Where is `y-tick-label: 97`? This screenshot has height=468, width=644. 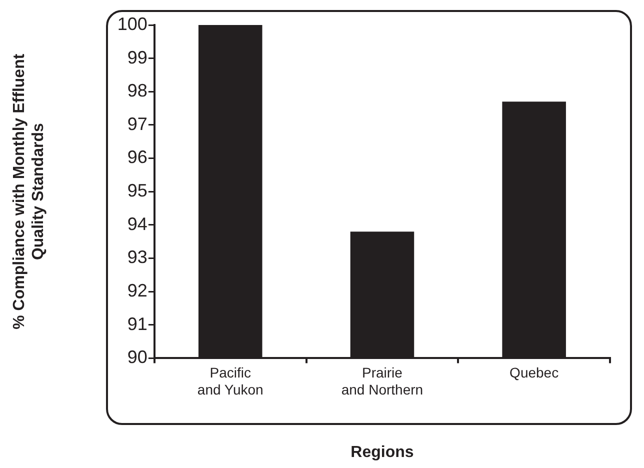 y-tick-label: 97 is located at coordinates (137, 124).